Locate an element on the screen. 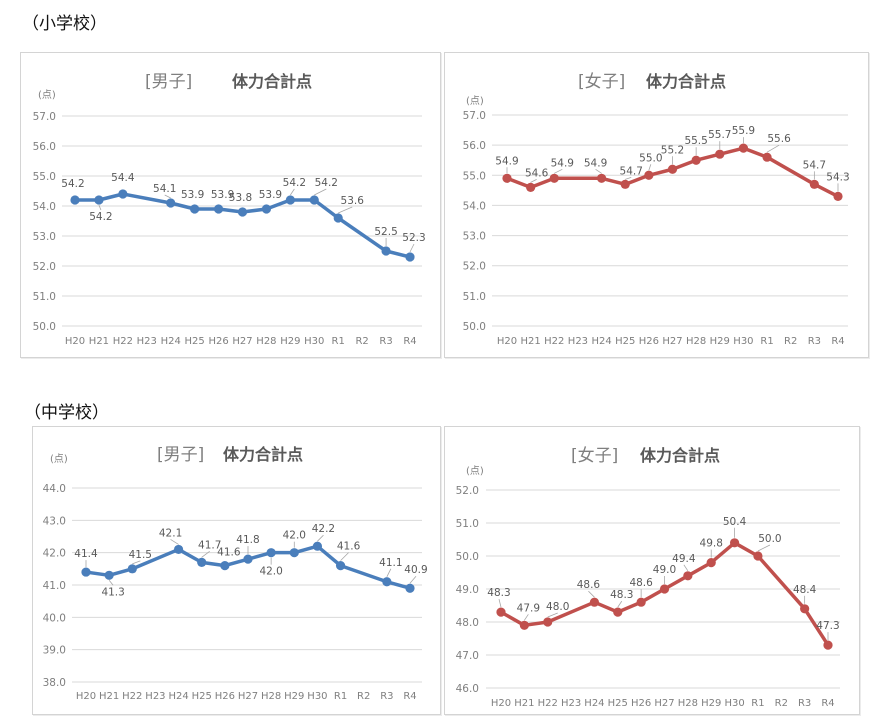  y-axis-unit-elem-girls: (点) is located at coordinates (475, 101).